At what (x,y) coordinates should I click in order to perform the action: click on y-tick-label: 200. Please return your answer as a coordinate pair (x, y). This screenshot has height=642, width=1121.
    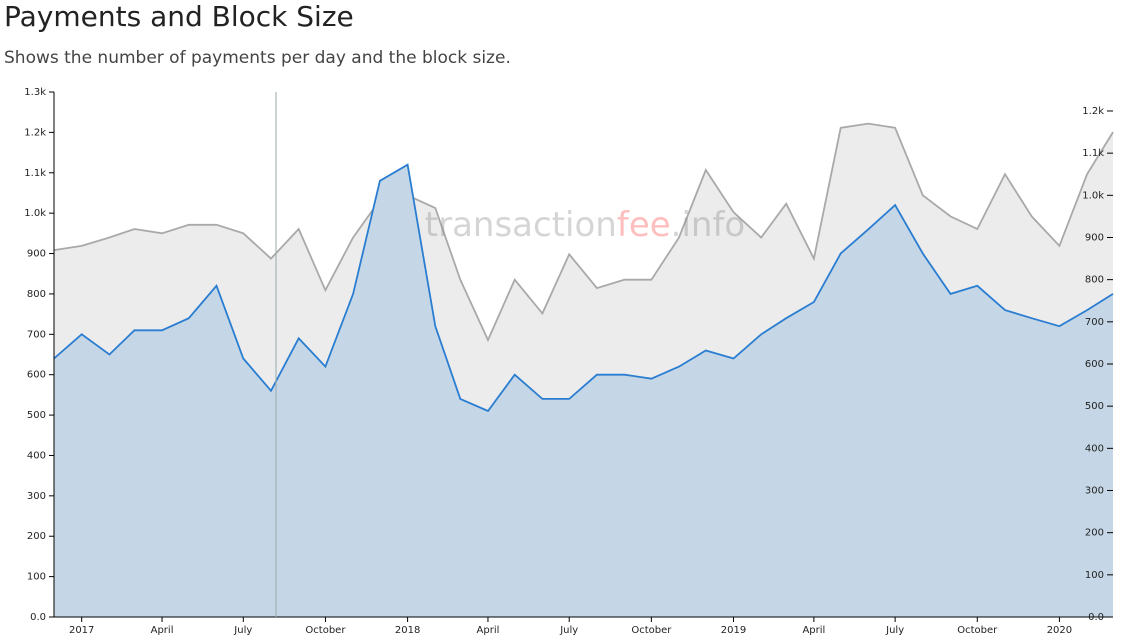
    Looking at the image, I should click on (36, 536).